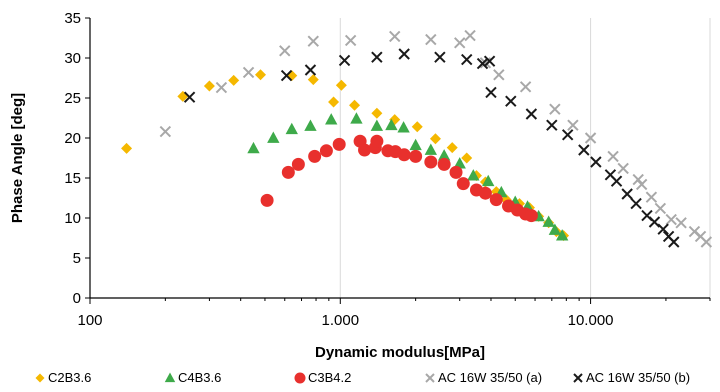  What do you see at coordinates (72, 178) in the screenshot?
I see `y-tick-label: 15` at bounding box center [72, 178].